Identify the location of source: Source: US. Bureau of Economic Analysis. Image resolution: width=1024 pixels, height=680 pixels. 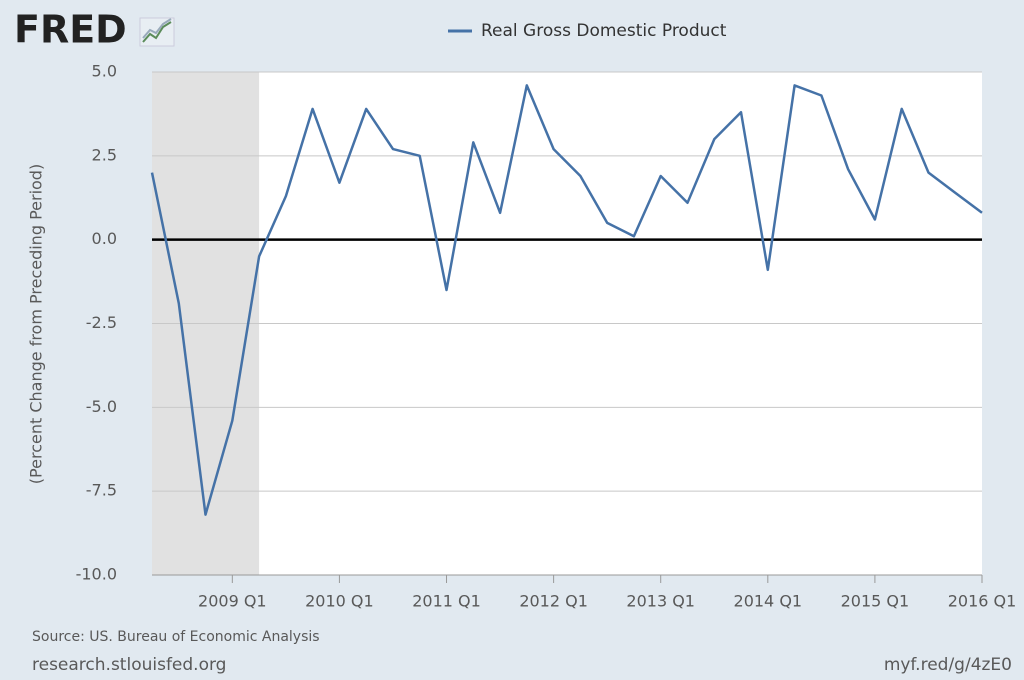
(176, 637).